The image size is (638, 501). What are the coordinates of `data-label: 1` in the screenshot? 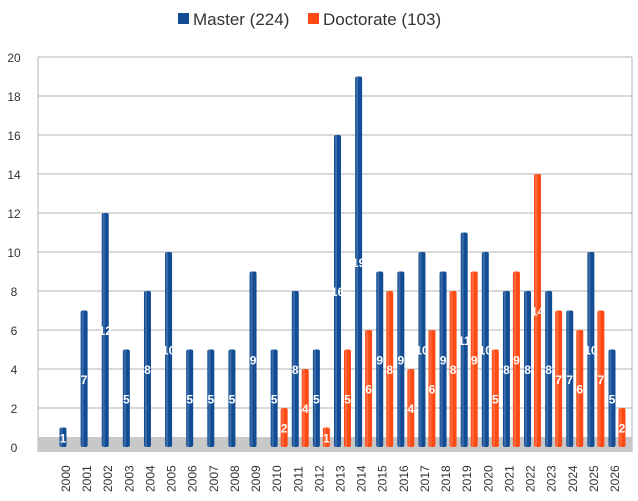 It's located at (63, 438).